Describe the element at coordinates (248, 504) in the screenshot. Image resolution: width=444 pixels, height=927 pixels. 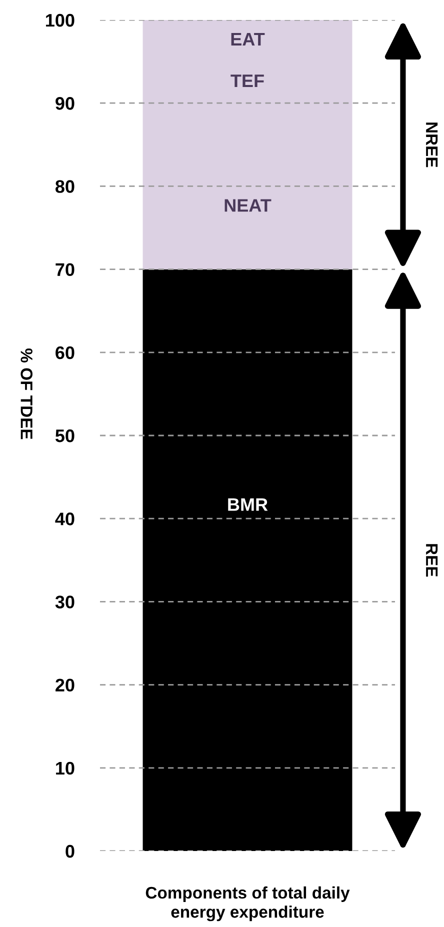
I see `annotation: BMR` at that location.